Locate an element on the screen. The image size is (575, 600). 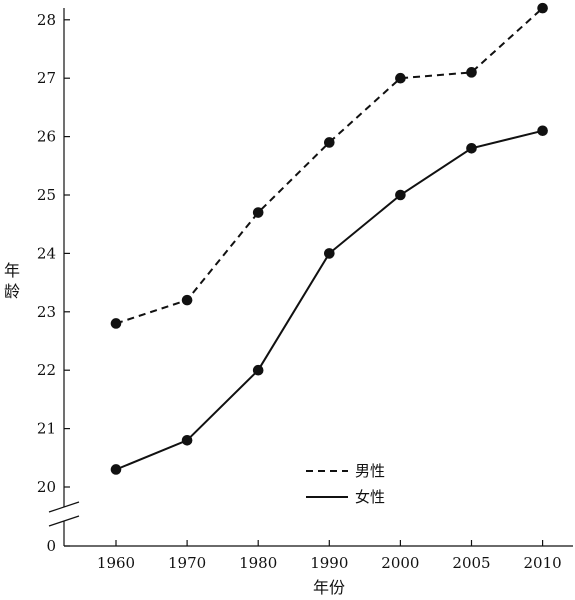
x-tick-label: 2000 is located at coordinates (400, 563).